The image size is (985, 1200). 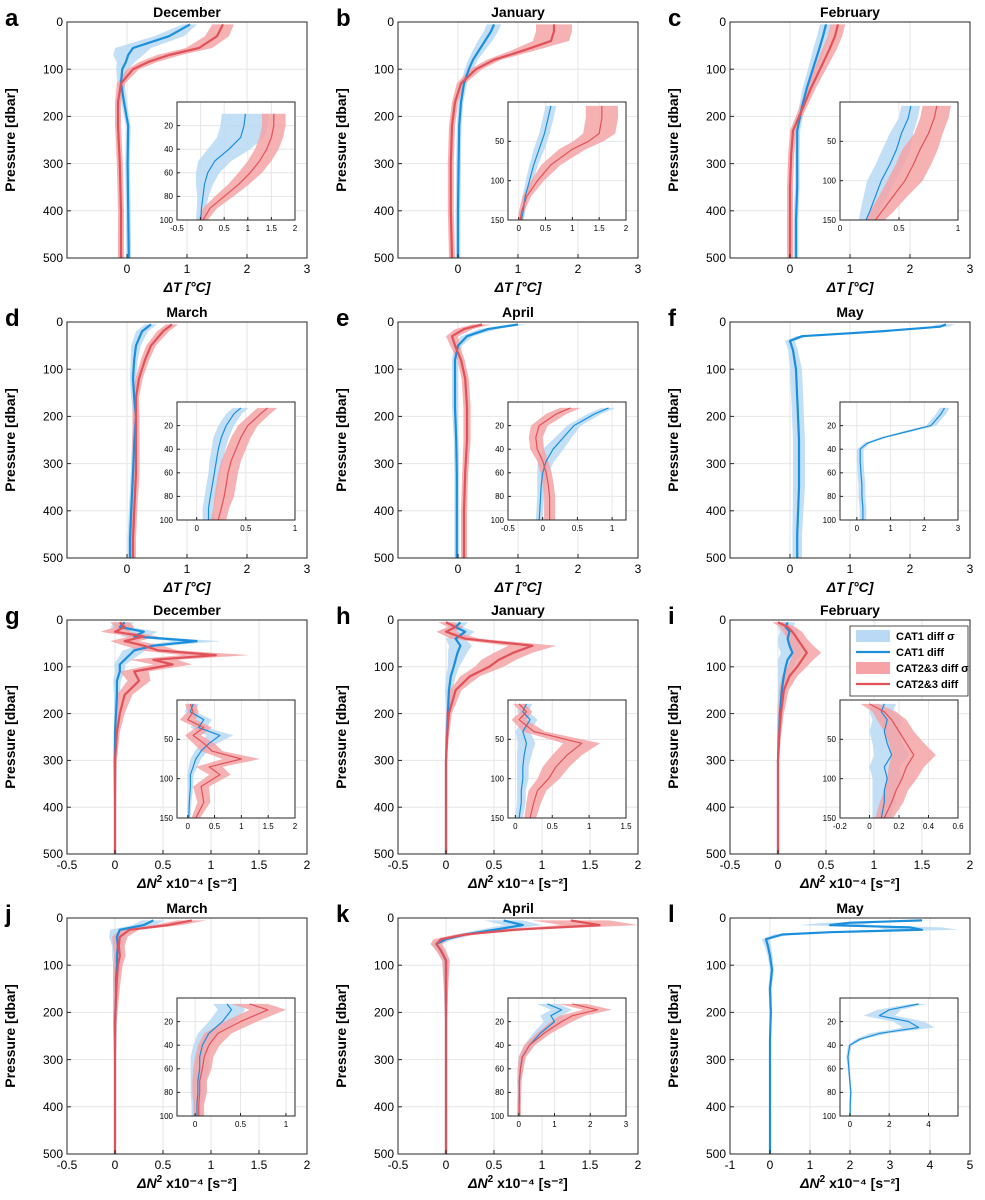 I want to click on inset-g: 0 0.5 1 1.5 2 50 100 150, so click(x=229, y=765).